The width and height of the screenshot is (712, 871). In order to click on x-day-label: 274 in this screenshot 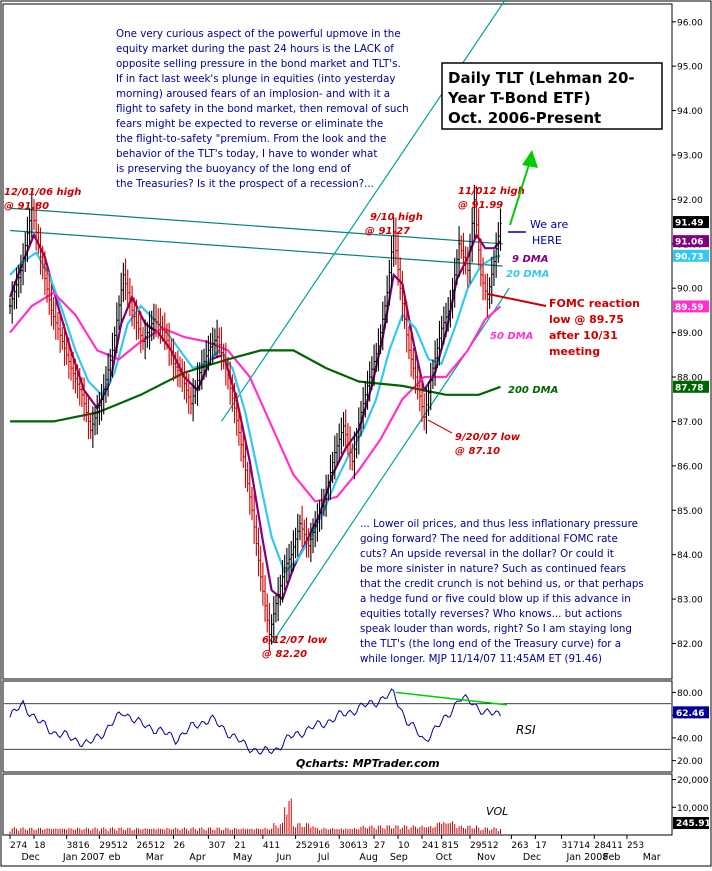, I will do `click(18, 846)`.